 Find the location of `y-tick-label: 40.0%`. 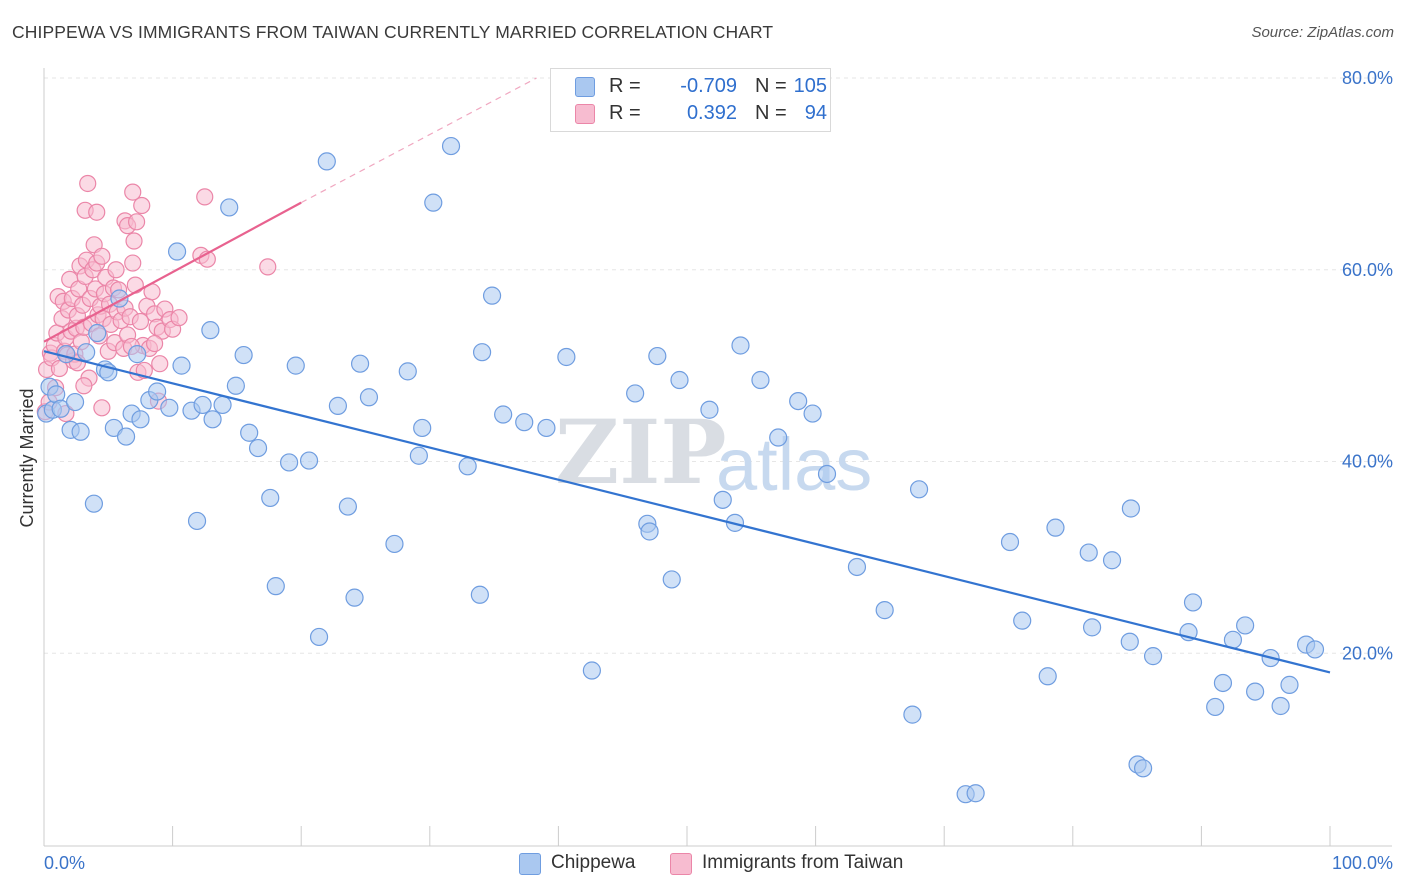

y-tick-label: 40.0% is located at coordinates (1367, 462).